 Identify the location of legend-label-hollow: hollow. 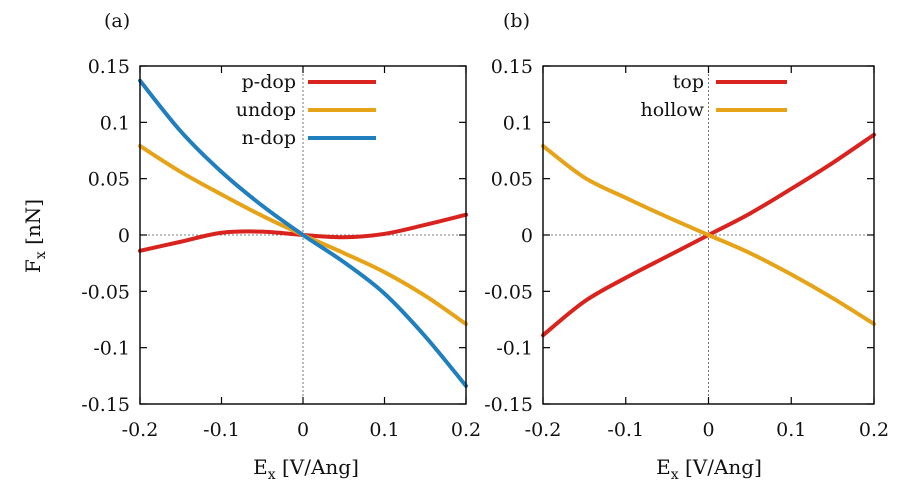
(672, 110).